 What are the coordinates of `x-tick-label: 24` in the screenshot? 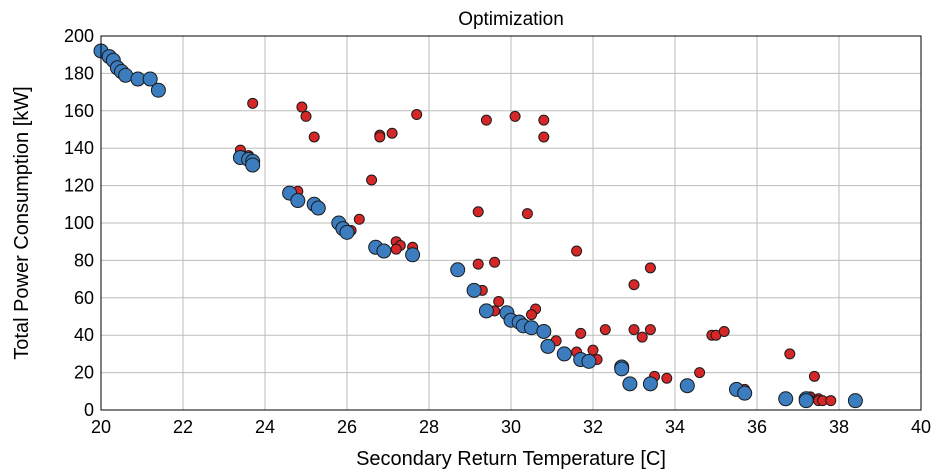 It's located at (265, 427).